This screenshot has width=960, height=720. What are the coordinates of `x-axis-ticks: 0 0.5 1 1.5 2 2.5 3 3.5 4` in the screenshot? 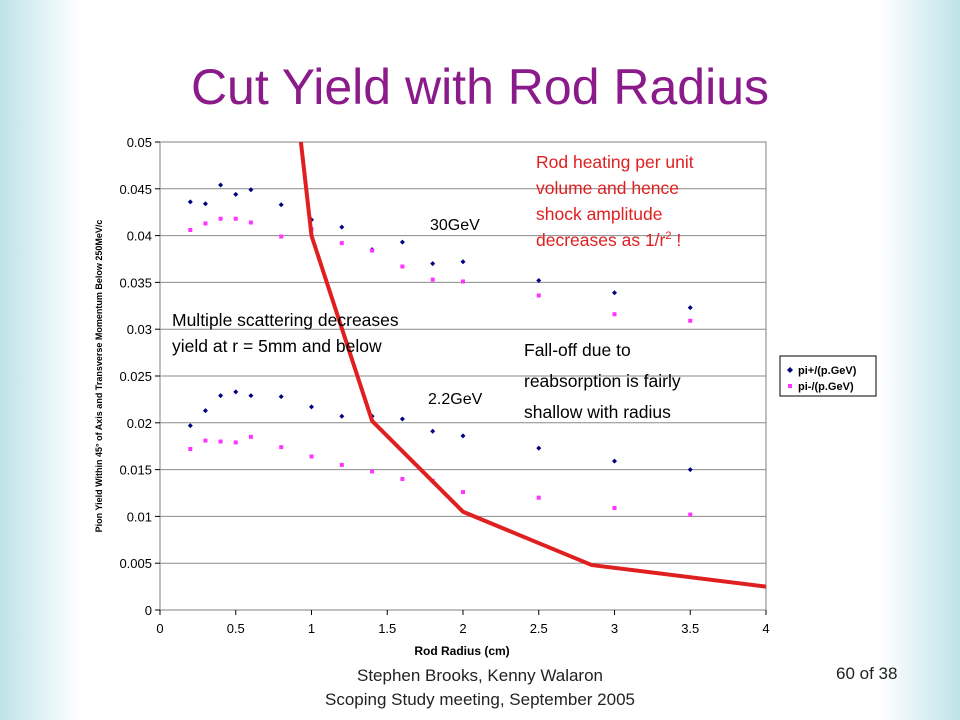 It's located at (463, 623).